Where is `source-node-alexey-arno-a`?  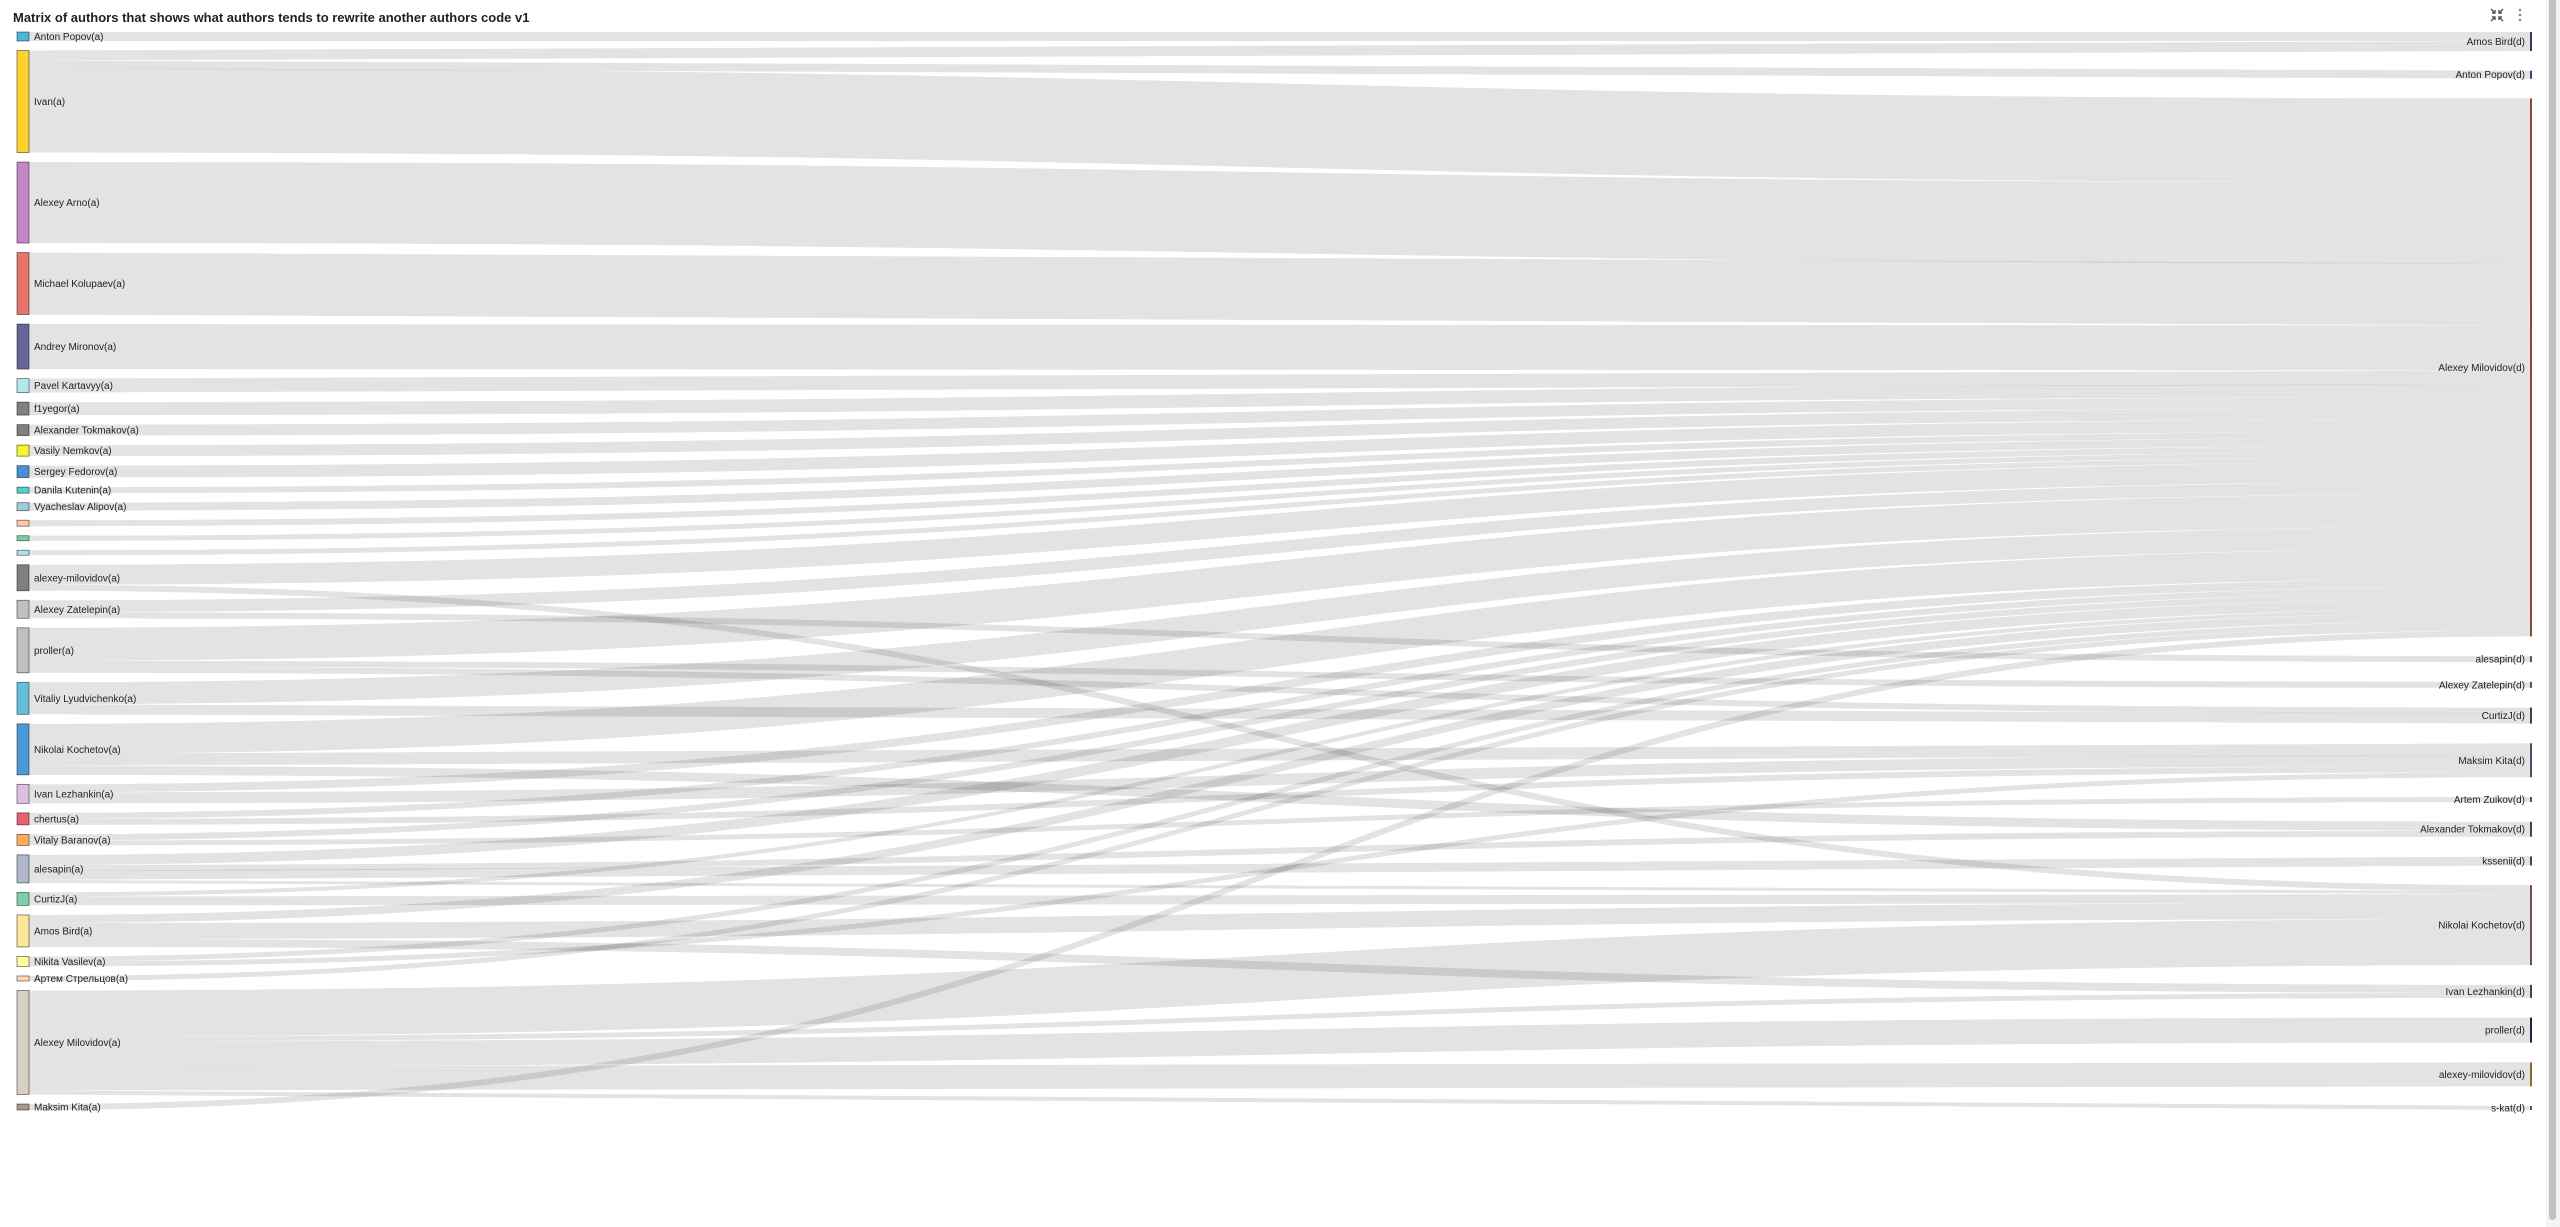
source-node-alexey-arno-a is located at coordinates (23, 202).